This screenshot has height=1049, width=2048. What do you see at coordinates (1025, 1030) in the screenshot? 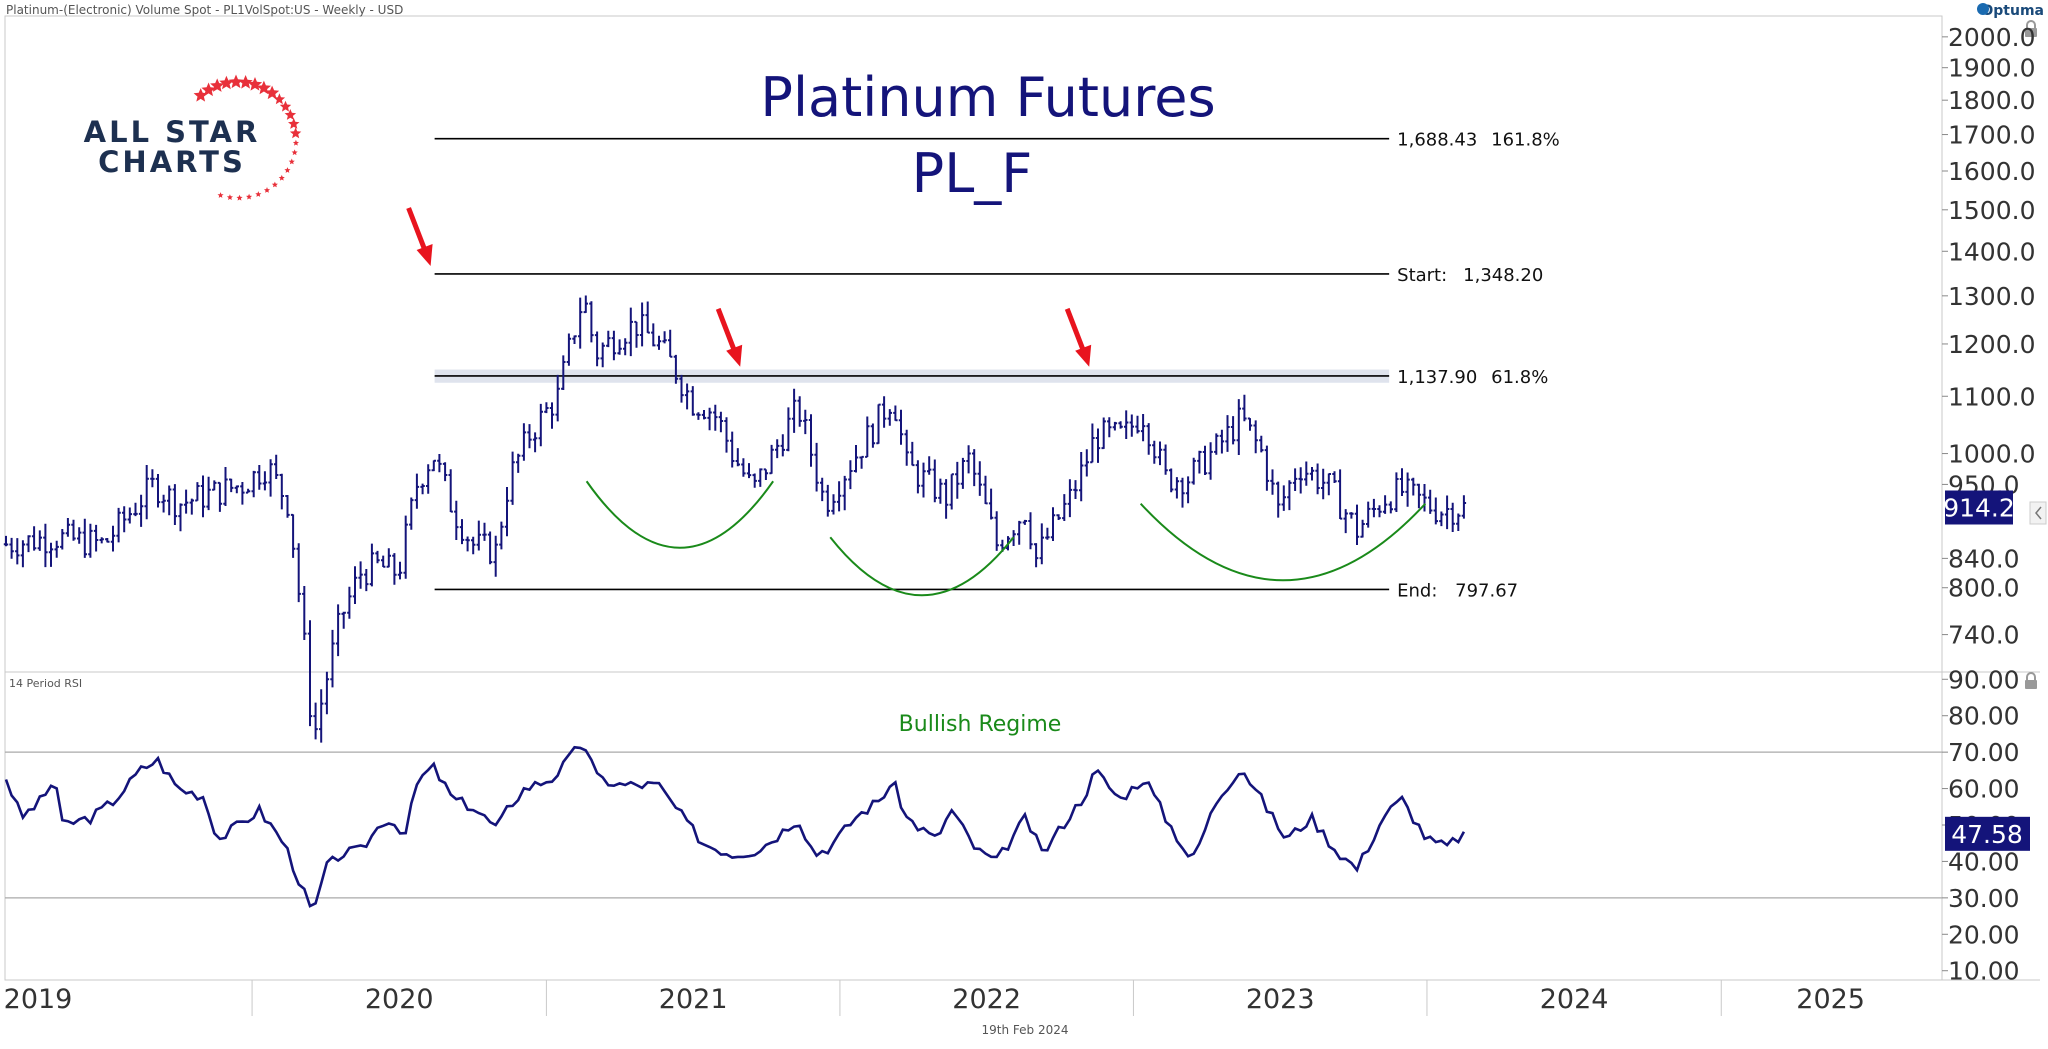
I see `footer-date: 19th Feb 2024` at bounding box center [1025, 1030].